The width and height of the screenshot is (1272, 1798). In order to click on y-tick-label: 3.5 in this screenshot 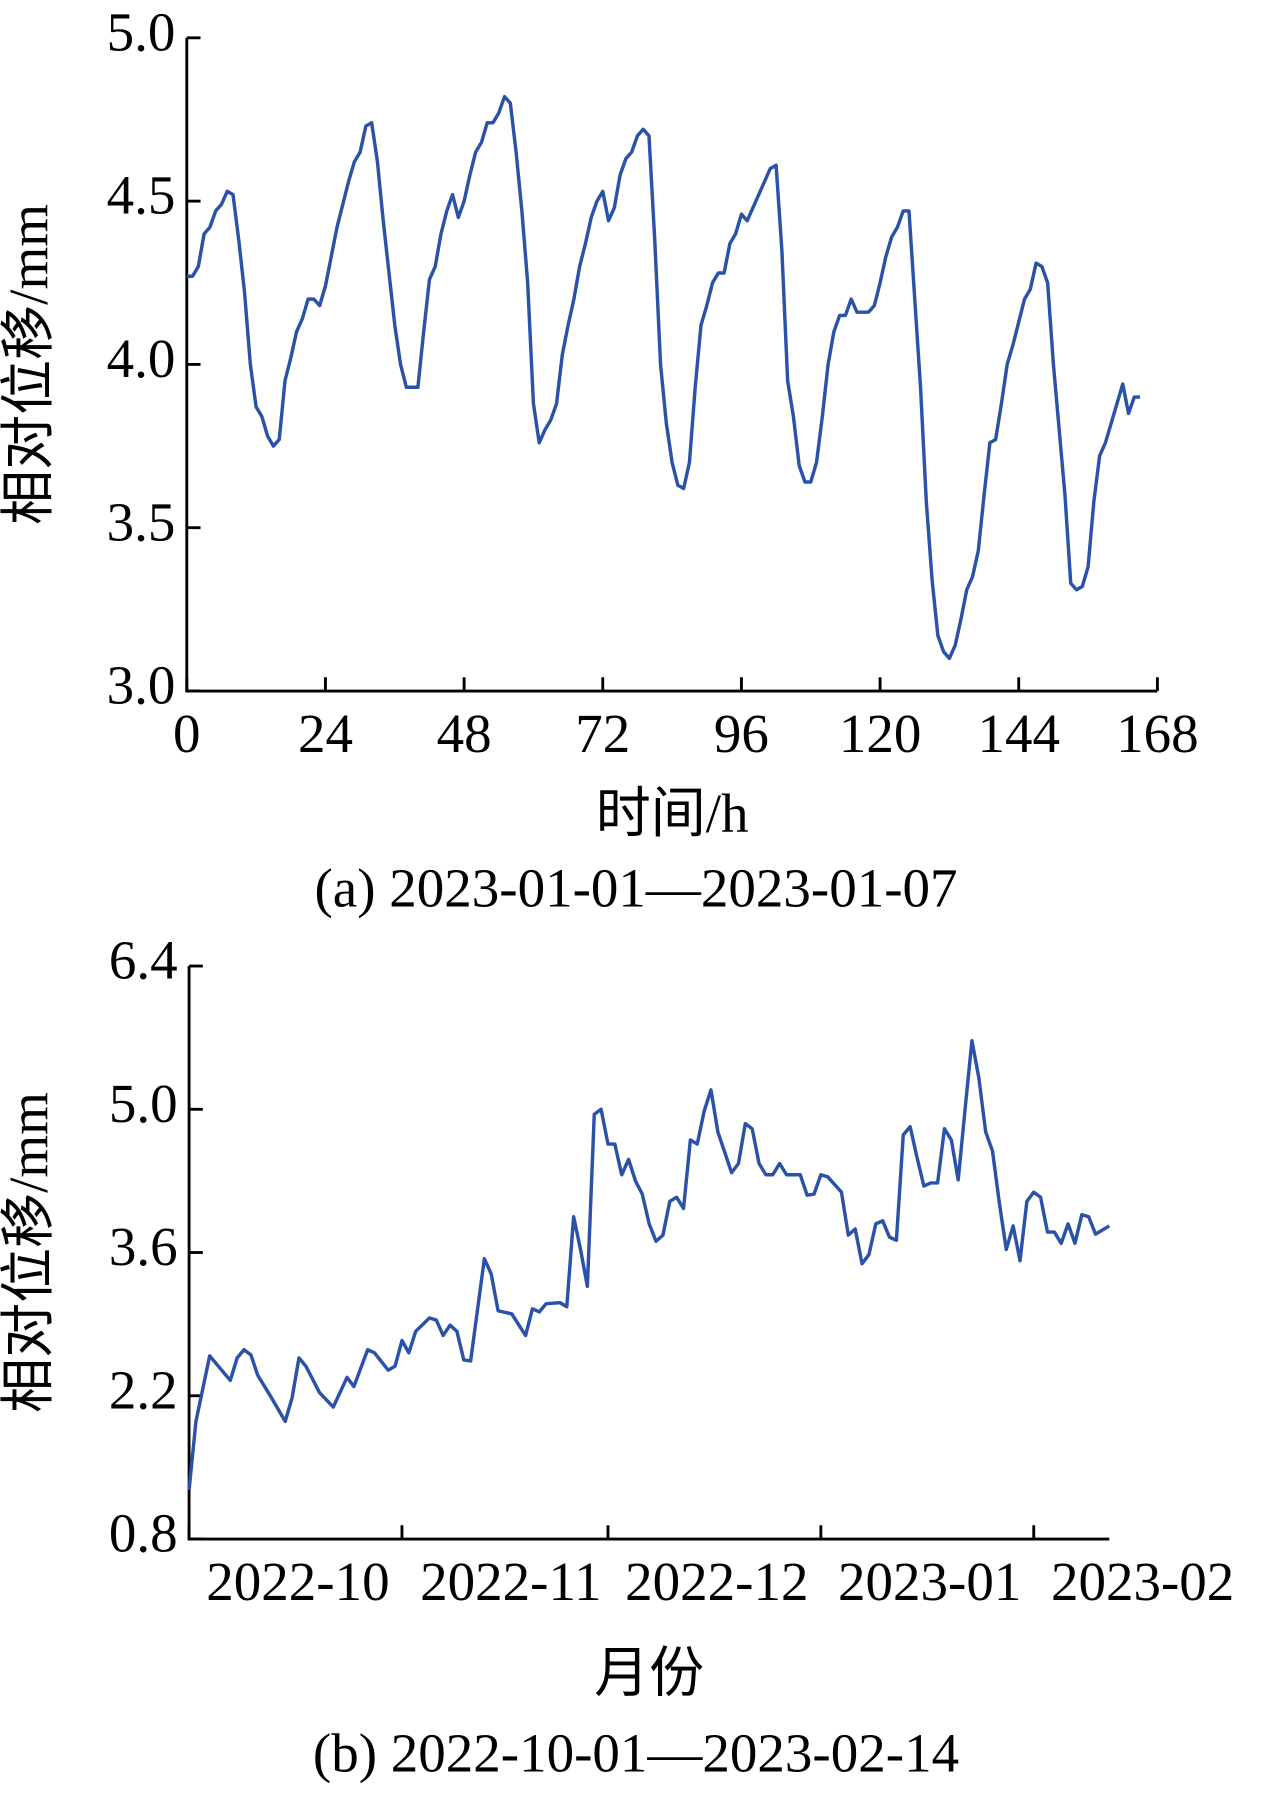, I will do `click(141, 521)`.